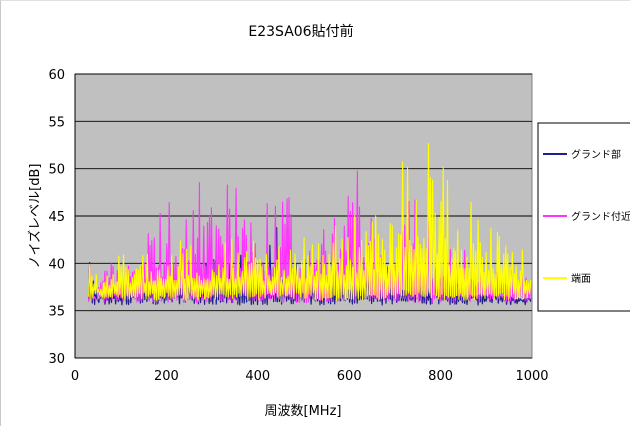 This screenshot has height=431, width=630. I want to click on y-tick-label: 30, so click(56, 359).